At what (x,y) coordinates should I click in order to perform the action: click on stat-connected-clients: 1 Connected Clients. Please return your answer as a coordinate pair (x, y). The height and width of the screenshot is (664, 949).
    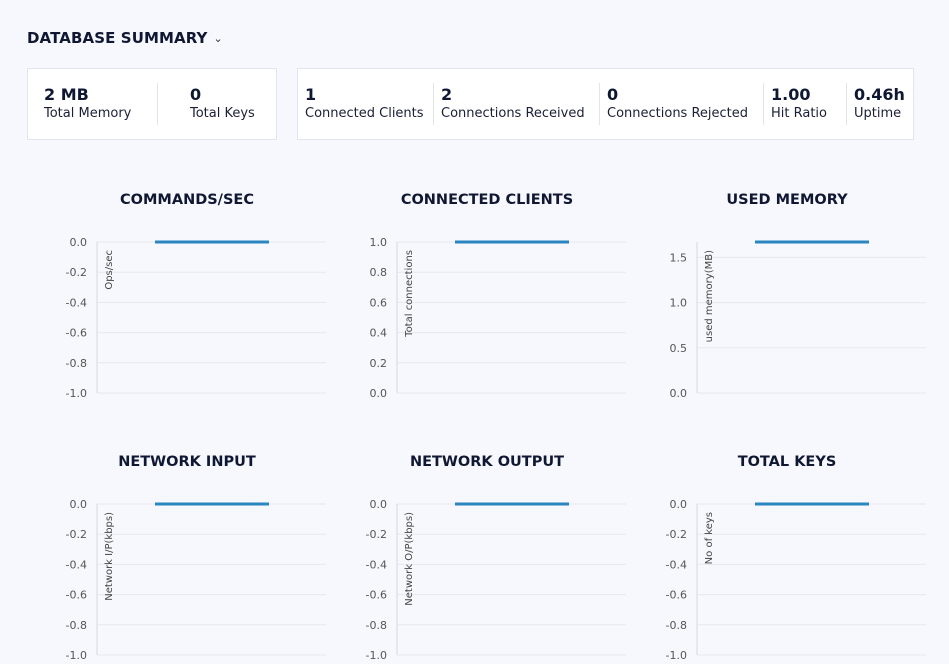
    Looking at the image, I should click on (365, 104).